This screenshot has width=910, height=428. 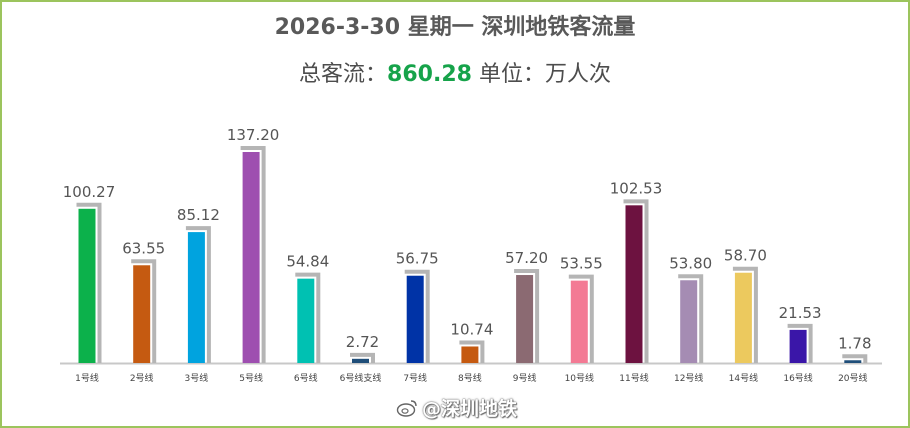 I want to click on data-label: 137.20, so click(x=253, y=135).